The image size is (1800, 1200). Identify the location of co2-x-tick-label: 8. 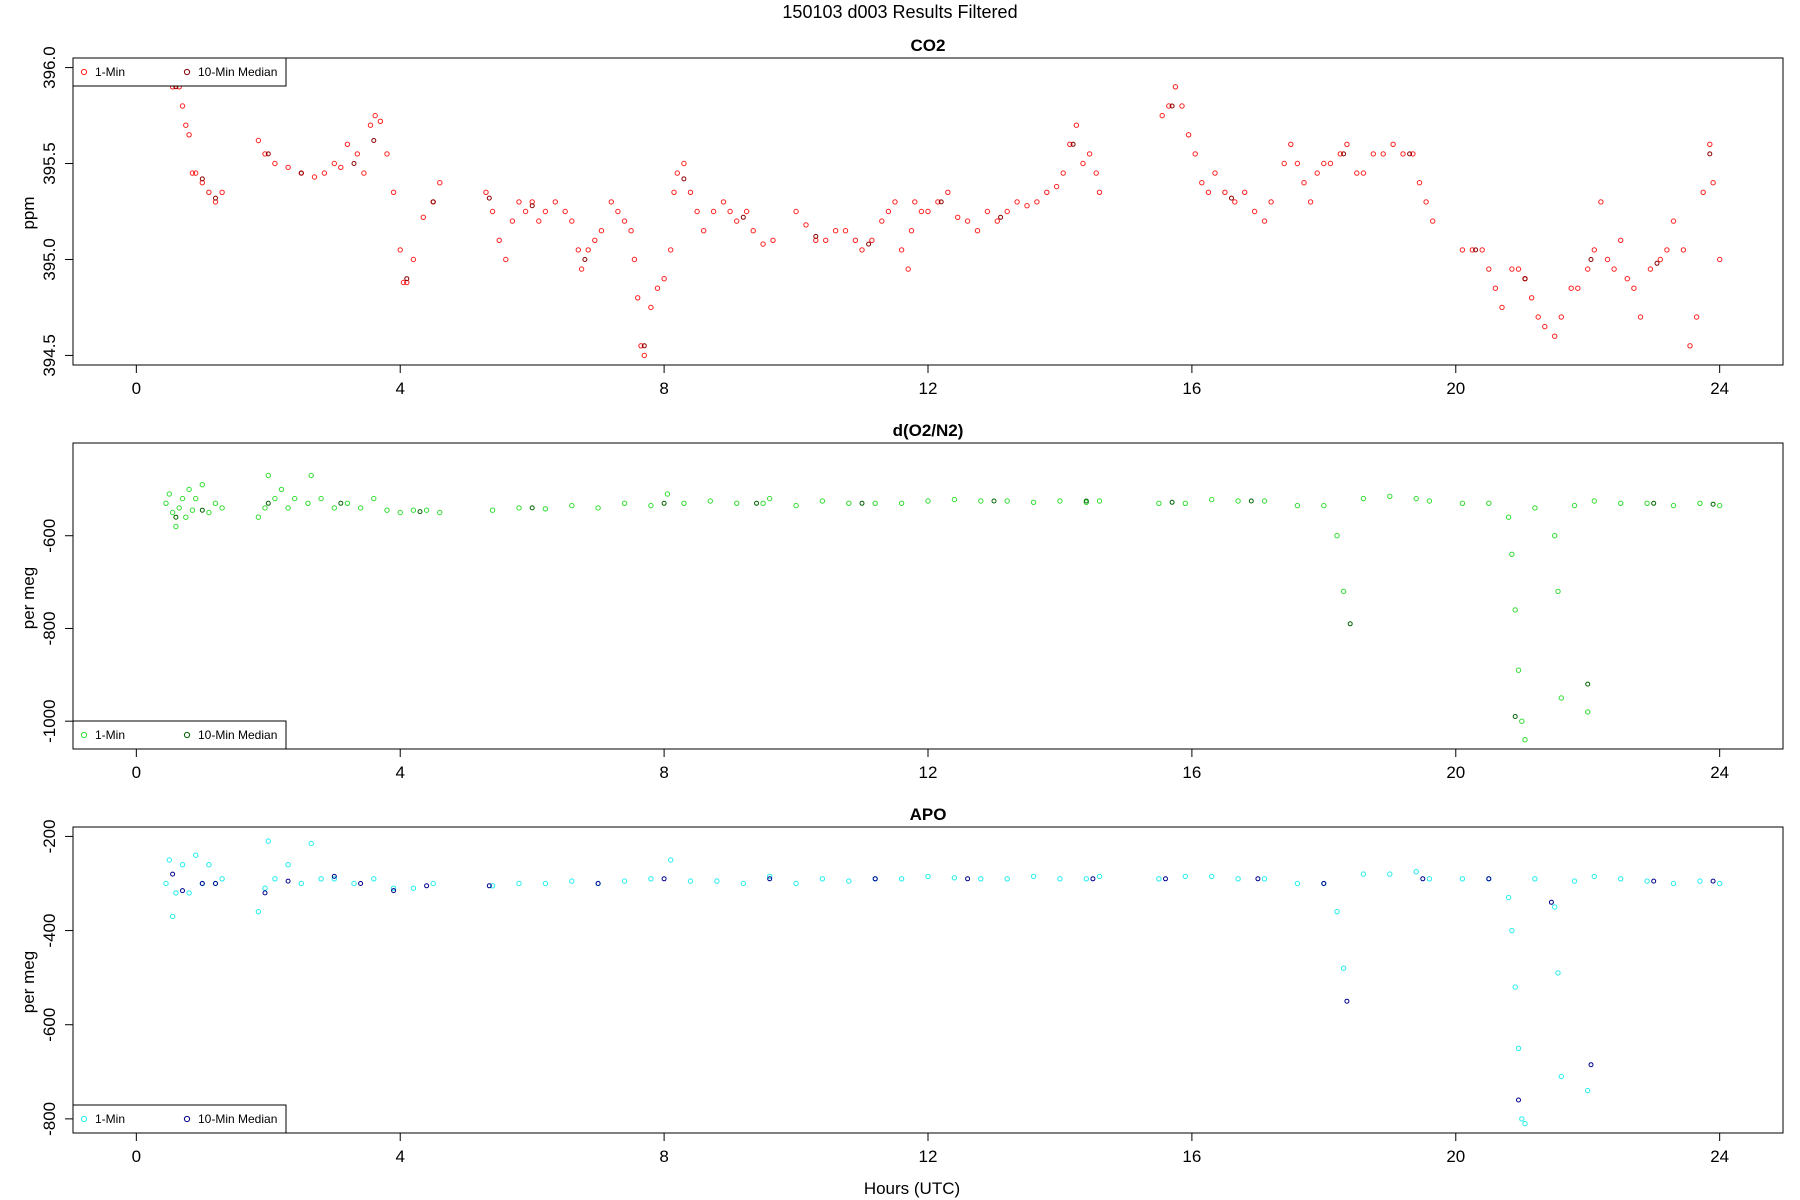
(663, 388).